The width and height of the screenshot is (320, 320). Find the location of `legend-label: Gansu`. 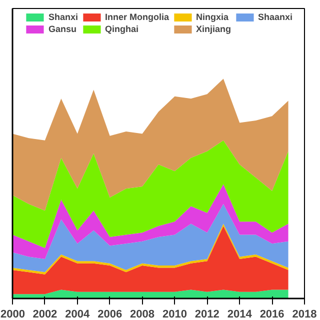

legend-label: Gansu is located at coordinates (62, 29).